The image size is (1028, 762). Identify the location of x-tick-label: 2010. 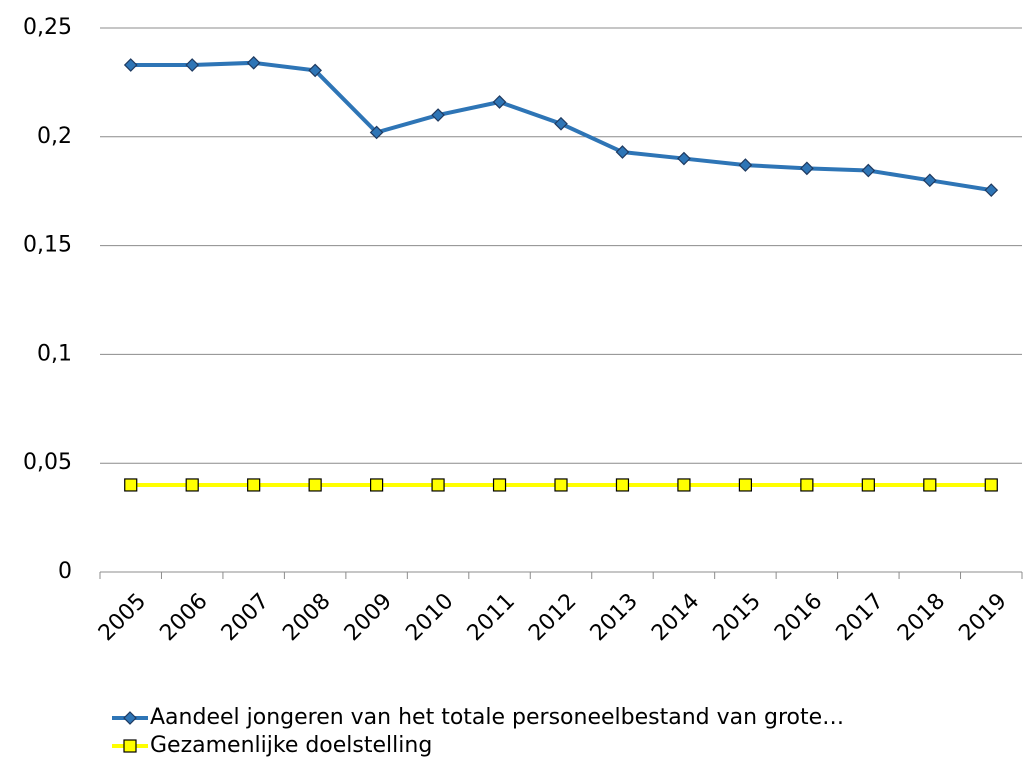
(429, 617).